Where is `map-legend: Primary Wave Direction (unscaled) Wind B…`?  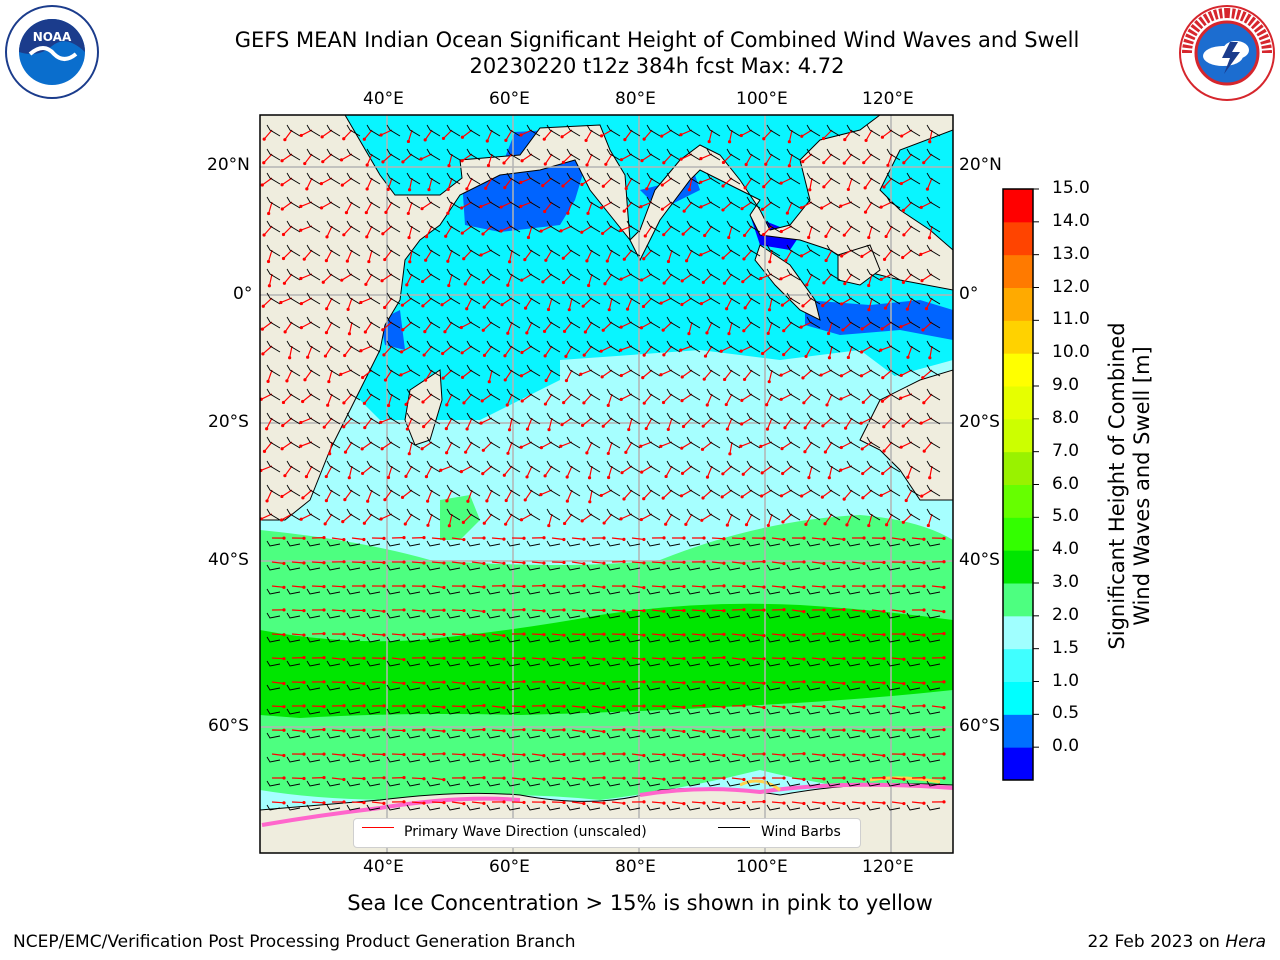 map-legend: Primary Wave Direction (unscaled) Wind B… is located at coordinates (607, 833).